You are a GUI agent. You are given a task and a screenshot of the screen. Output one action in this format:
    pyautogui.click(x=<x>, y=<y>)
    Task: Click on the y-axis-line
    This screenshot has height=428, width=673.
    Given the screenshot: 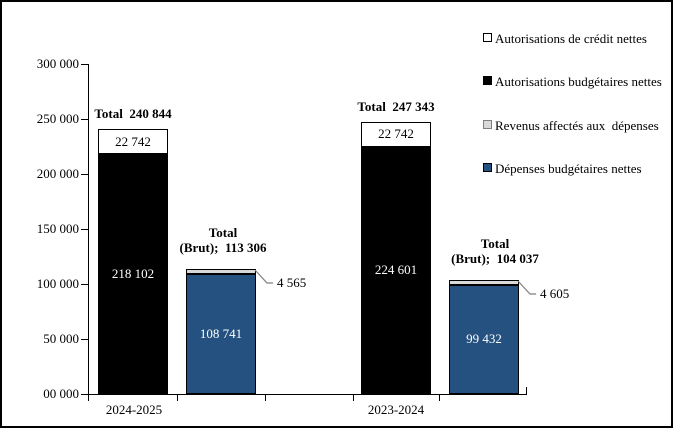 What is the action you would take?
    pyautogui.click(x=89, y=229)
    